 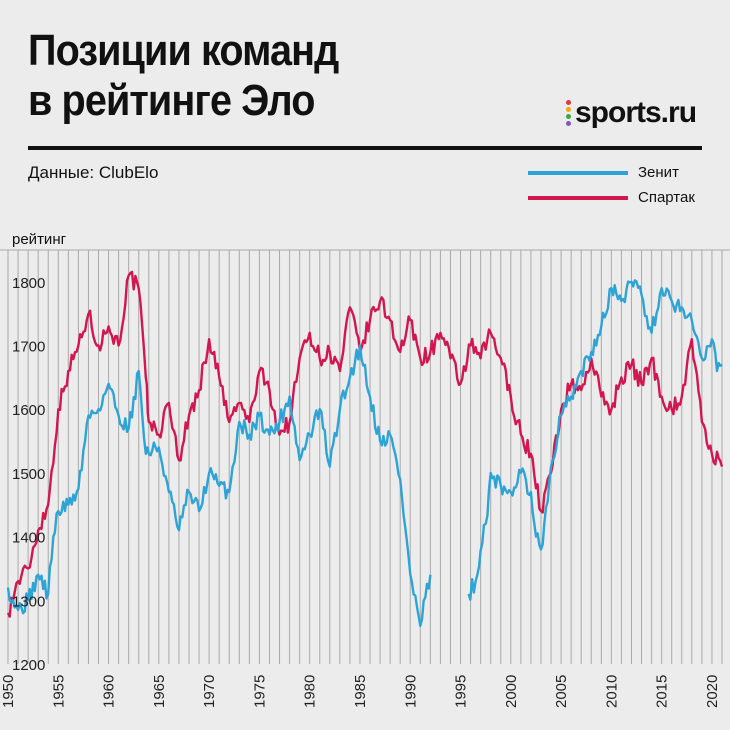 I want to click on x-tick-label: 2010, so click(x=611, y=691).